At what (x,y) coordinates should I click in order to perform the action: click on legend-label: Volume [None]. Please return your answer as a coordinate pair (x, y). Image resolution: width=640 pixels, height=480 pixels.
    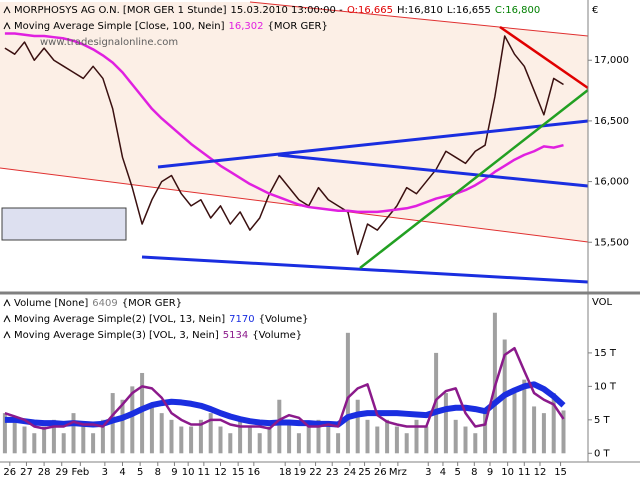
    Looking at the image, I should click on (51, 303).